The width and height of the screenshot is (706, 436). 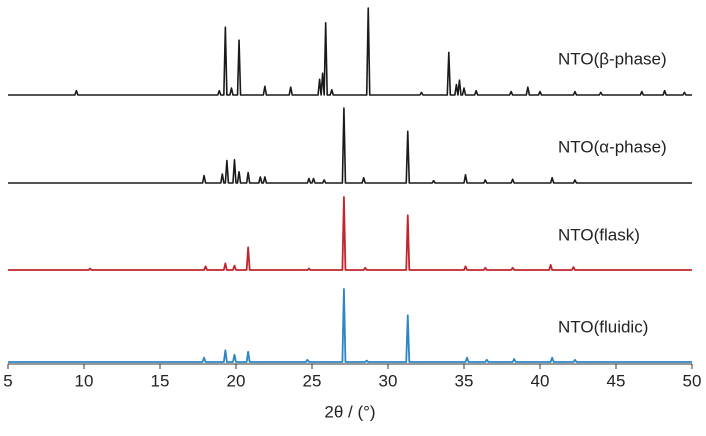 What do you see at coordinates (599, 234) in the screenshot?
I see `legend-label: NTO(flask)` at bounding box center [599, 234].